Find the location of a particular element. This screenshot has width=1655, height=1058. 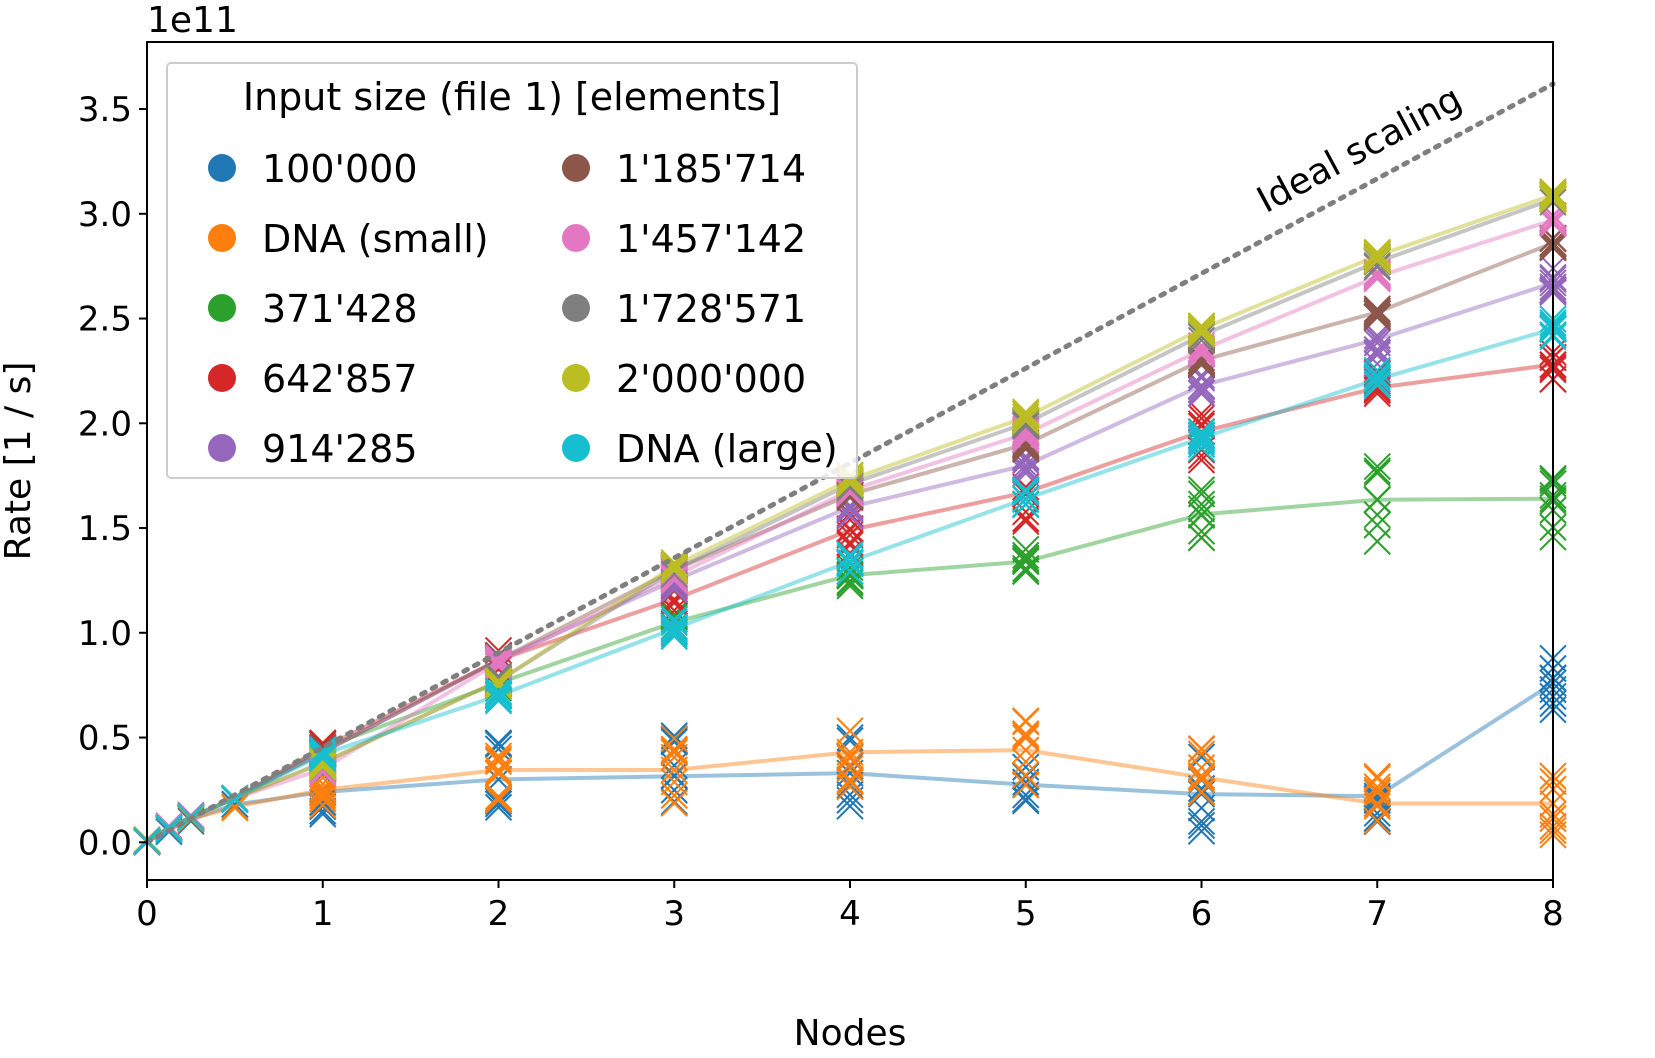

y-tick-label-3: 3.0 is located at coordinates (105, 215).